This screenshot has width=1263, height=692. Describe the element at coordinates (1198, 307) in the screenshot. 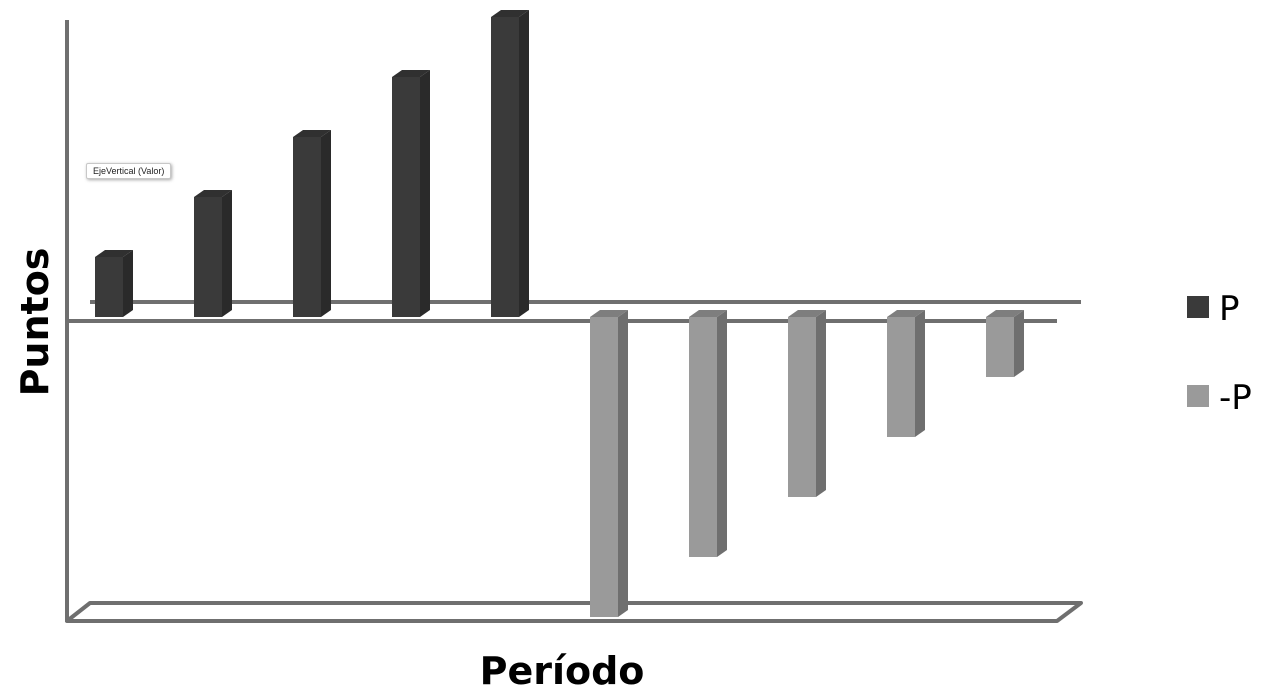

I see `legend-swatch-p` at that location.